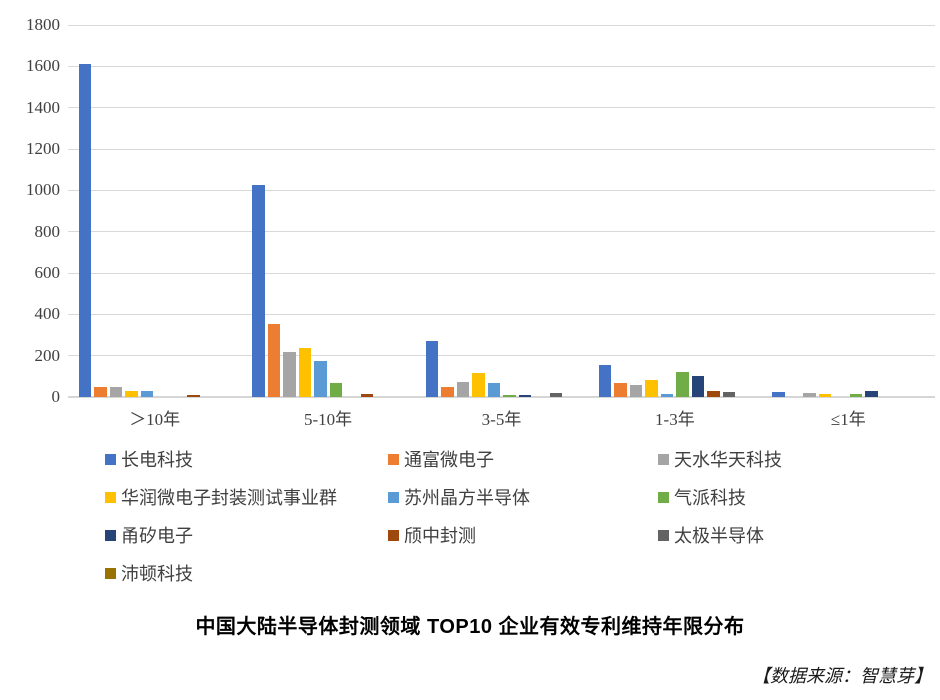 This screenshot has width=940, height=700. What do you see at coordinates (636, 390) in the screenshot?
I see `bar-series2-cat3` at bounding box center [636, 390].